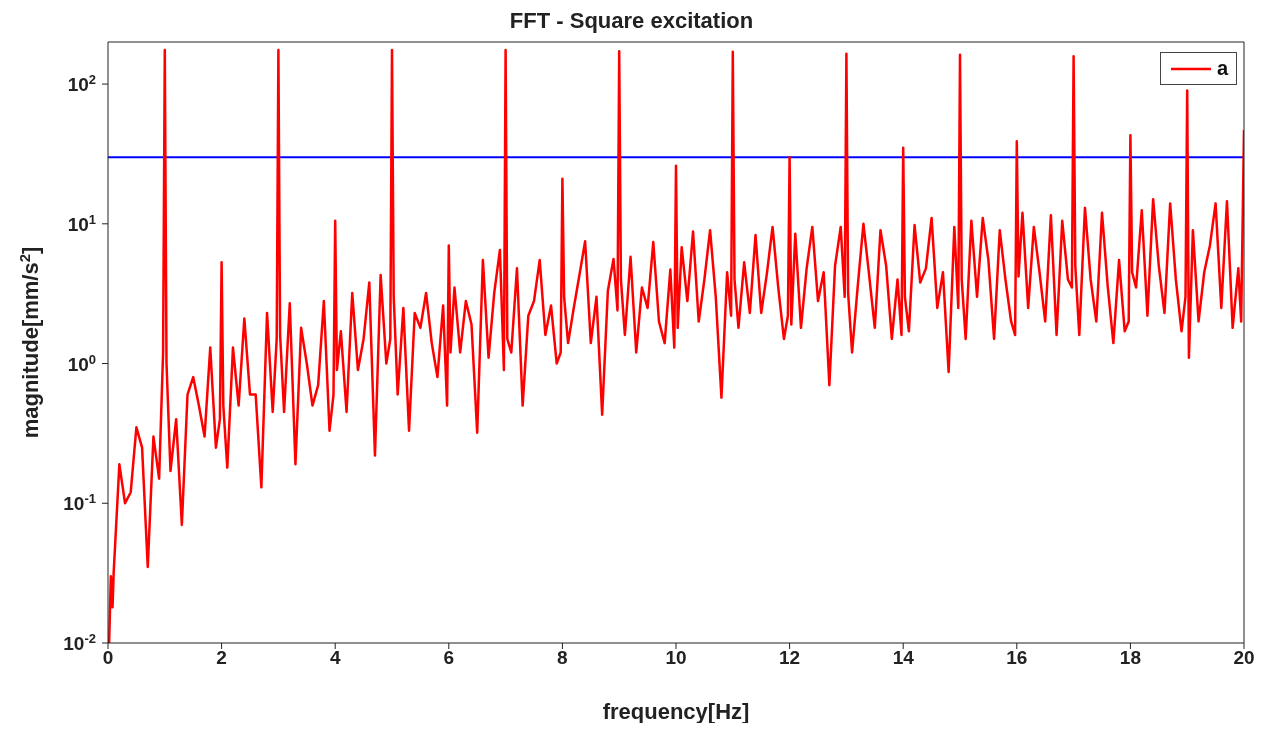 This screenshot has width=1263, height=731. I want to click on x-tick-label: 2, so click(221, 658).